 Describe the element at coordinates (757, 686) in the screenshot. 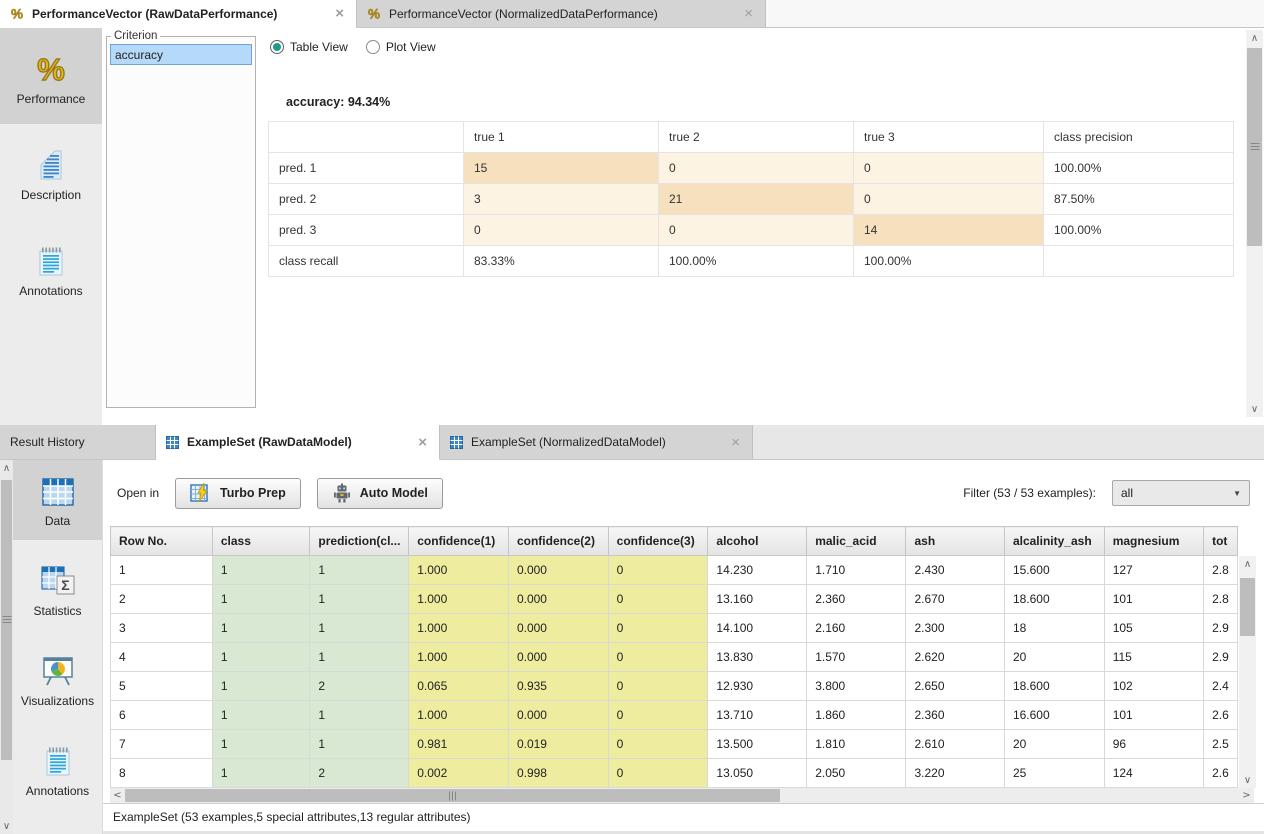

I see `table-cell: 12.930` at that location.